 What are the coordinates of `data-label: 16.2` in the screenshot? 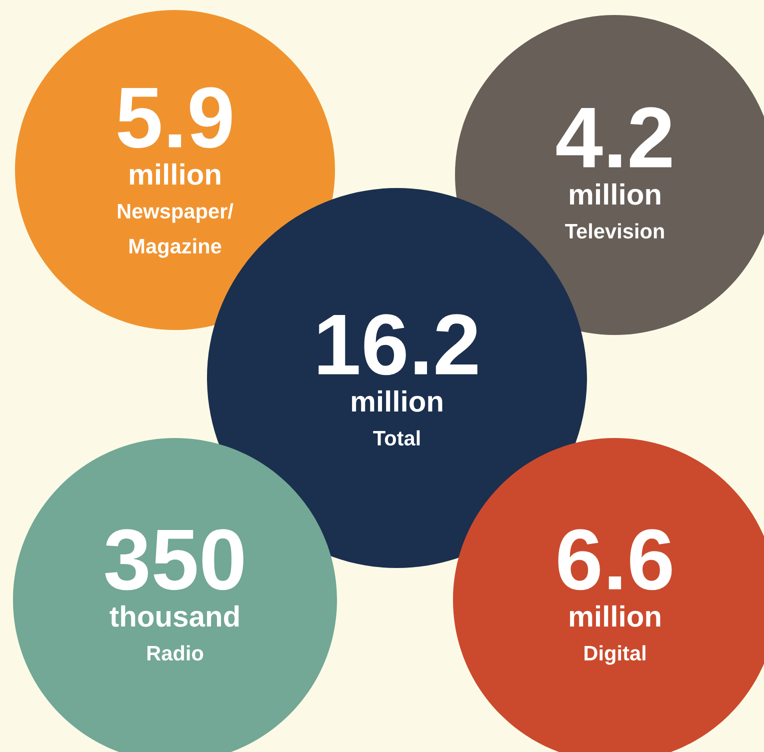 It's located at (398, 345).